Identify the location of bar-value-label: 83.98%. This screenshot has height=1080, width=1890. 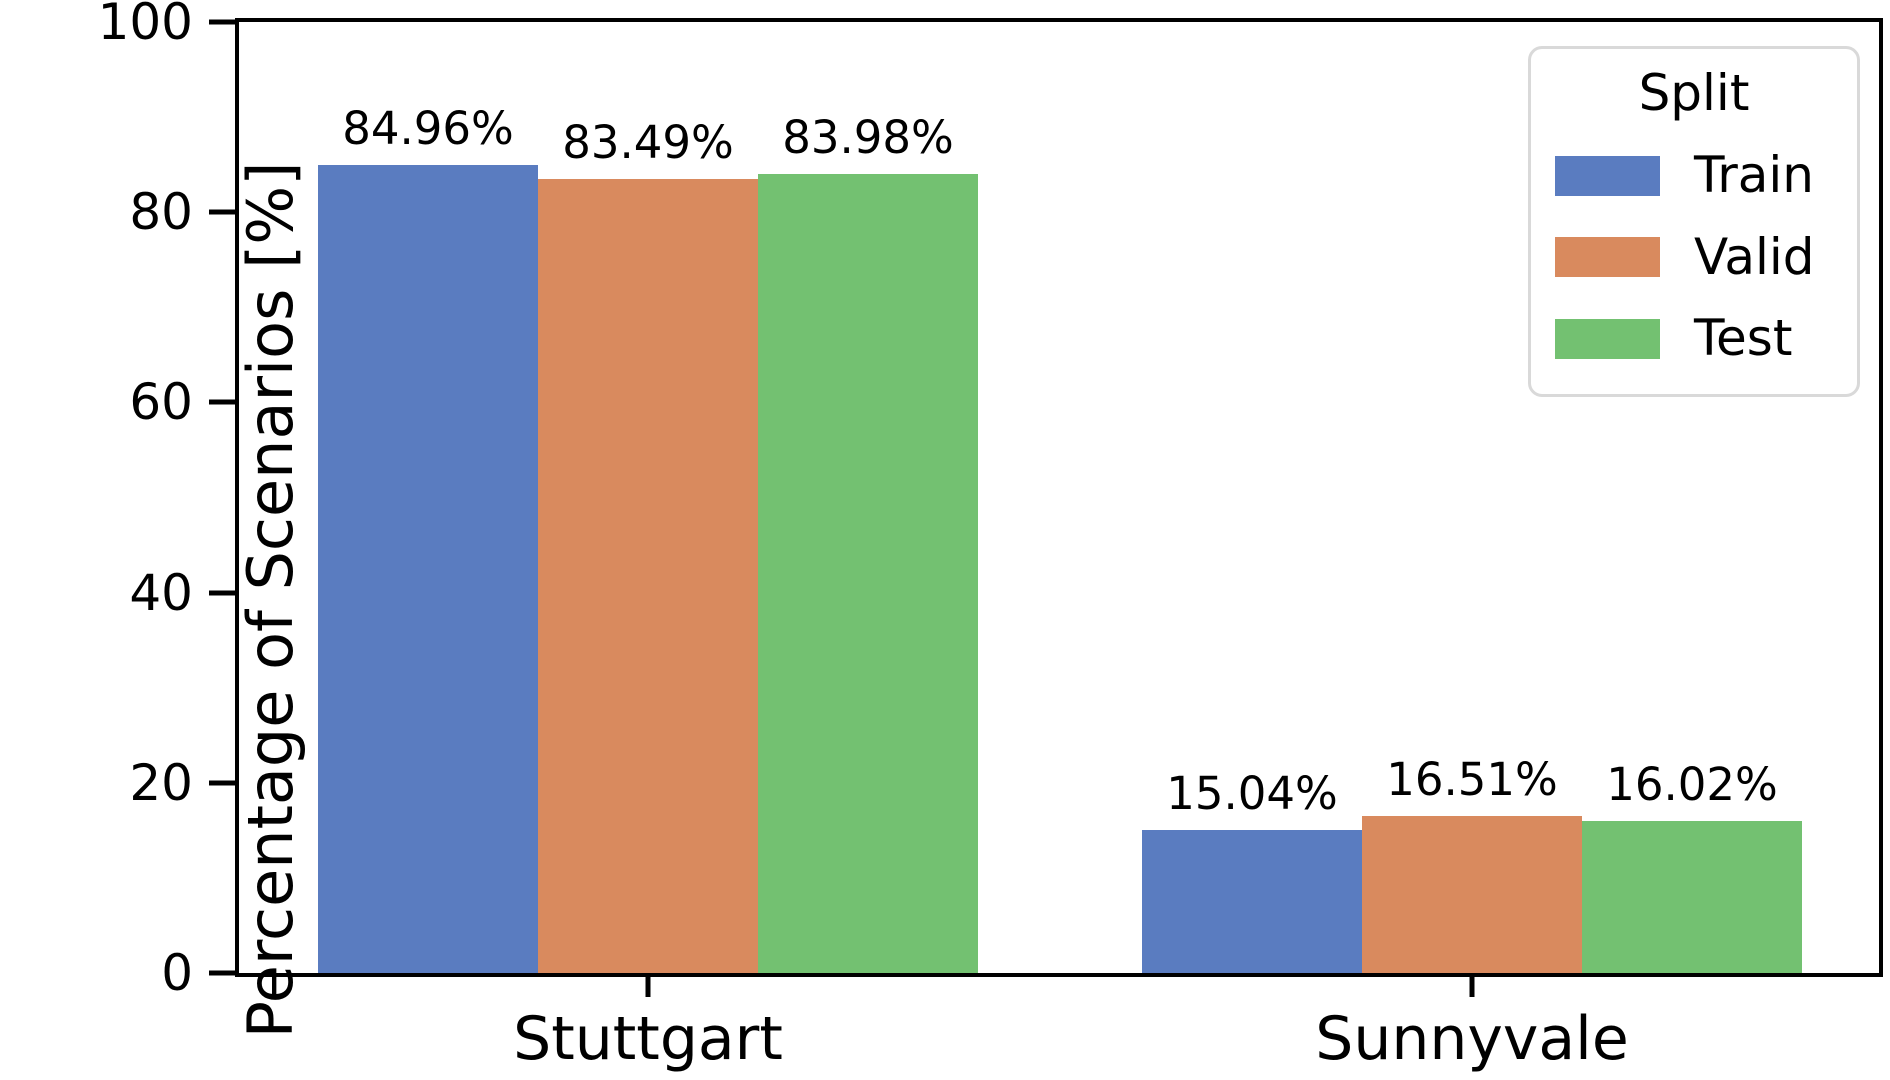
(868, 138).